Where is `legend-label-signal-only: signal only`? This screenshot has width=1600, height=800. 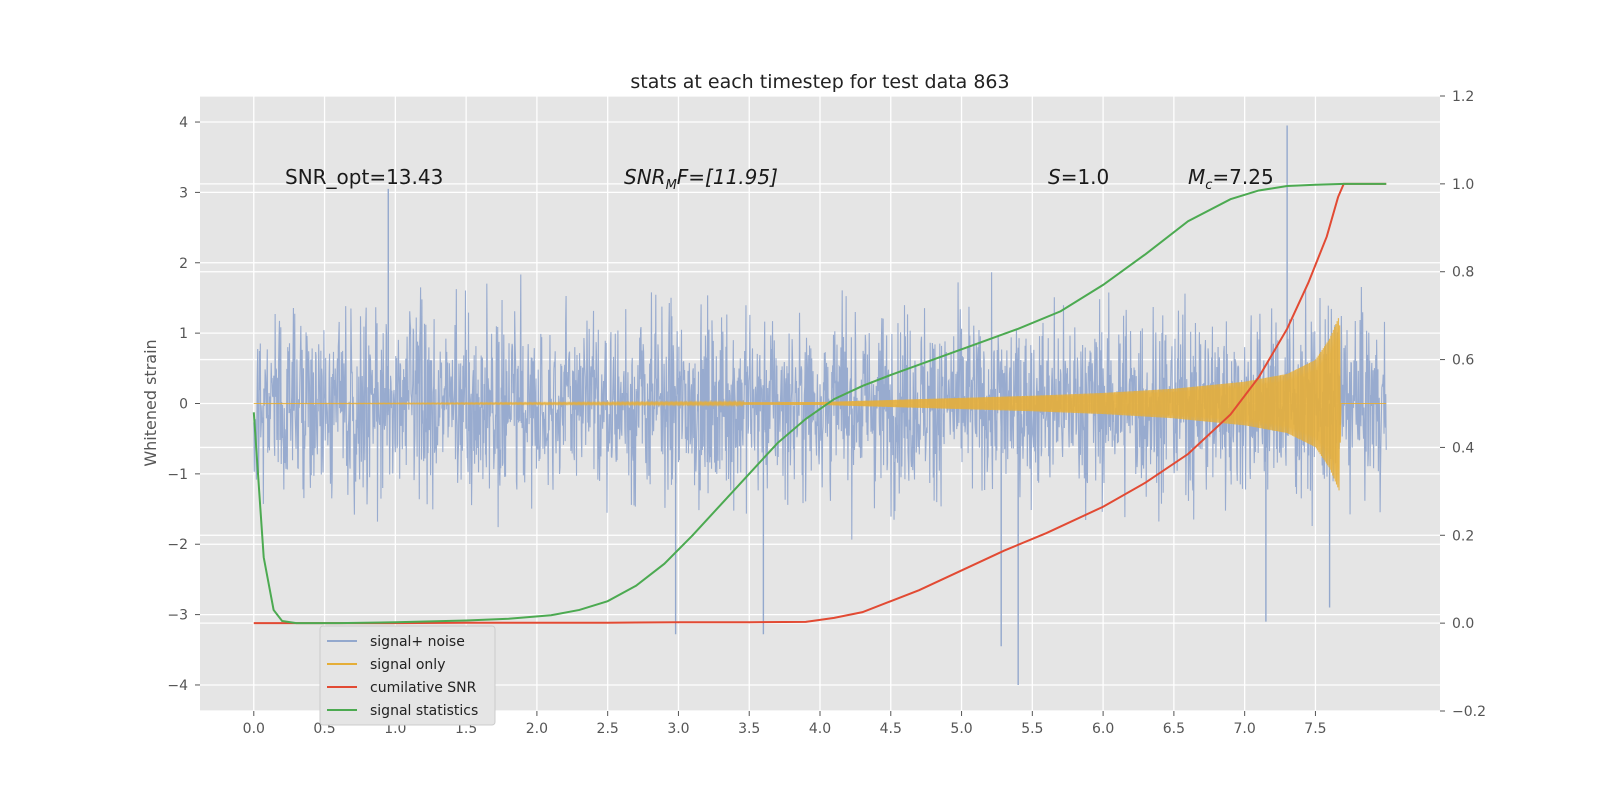
legend-label-signal-only: signal only is located at coordinates (407, 665).